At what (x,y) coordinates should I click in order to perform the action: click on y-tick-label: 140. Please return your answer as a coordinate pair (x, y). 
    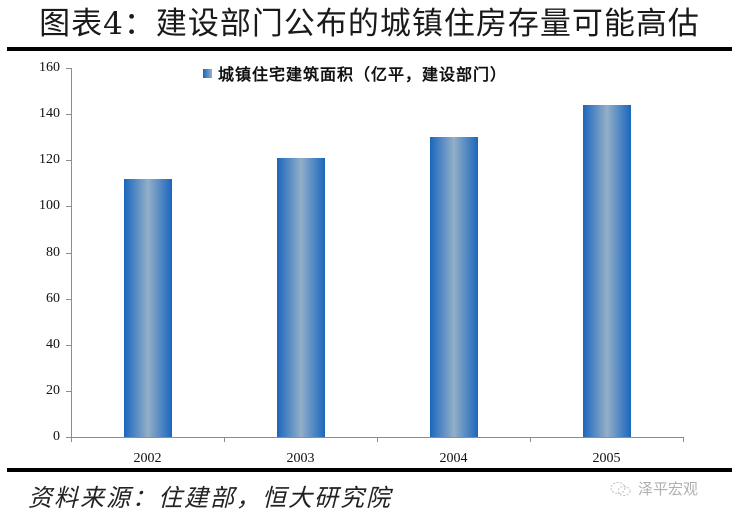
    Looking at the image, I should click on (49, 114).